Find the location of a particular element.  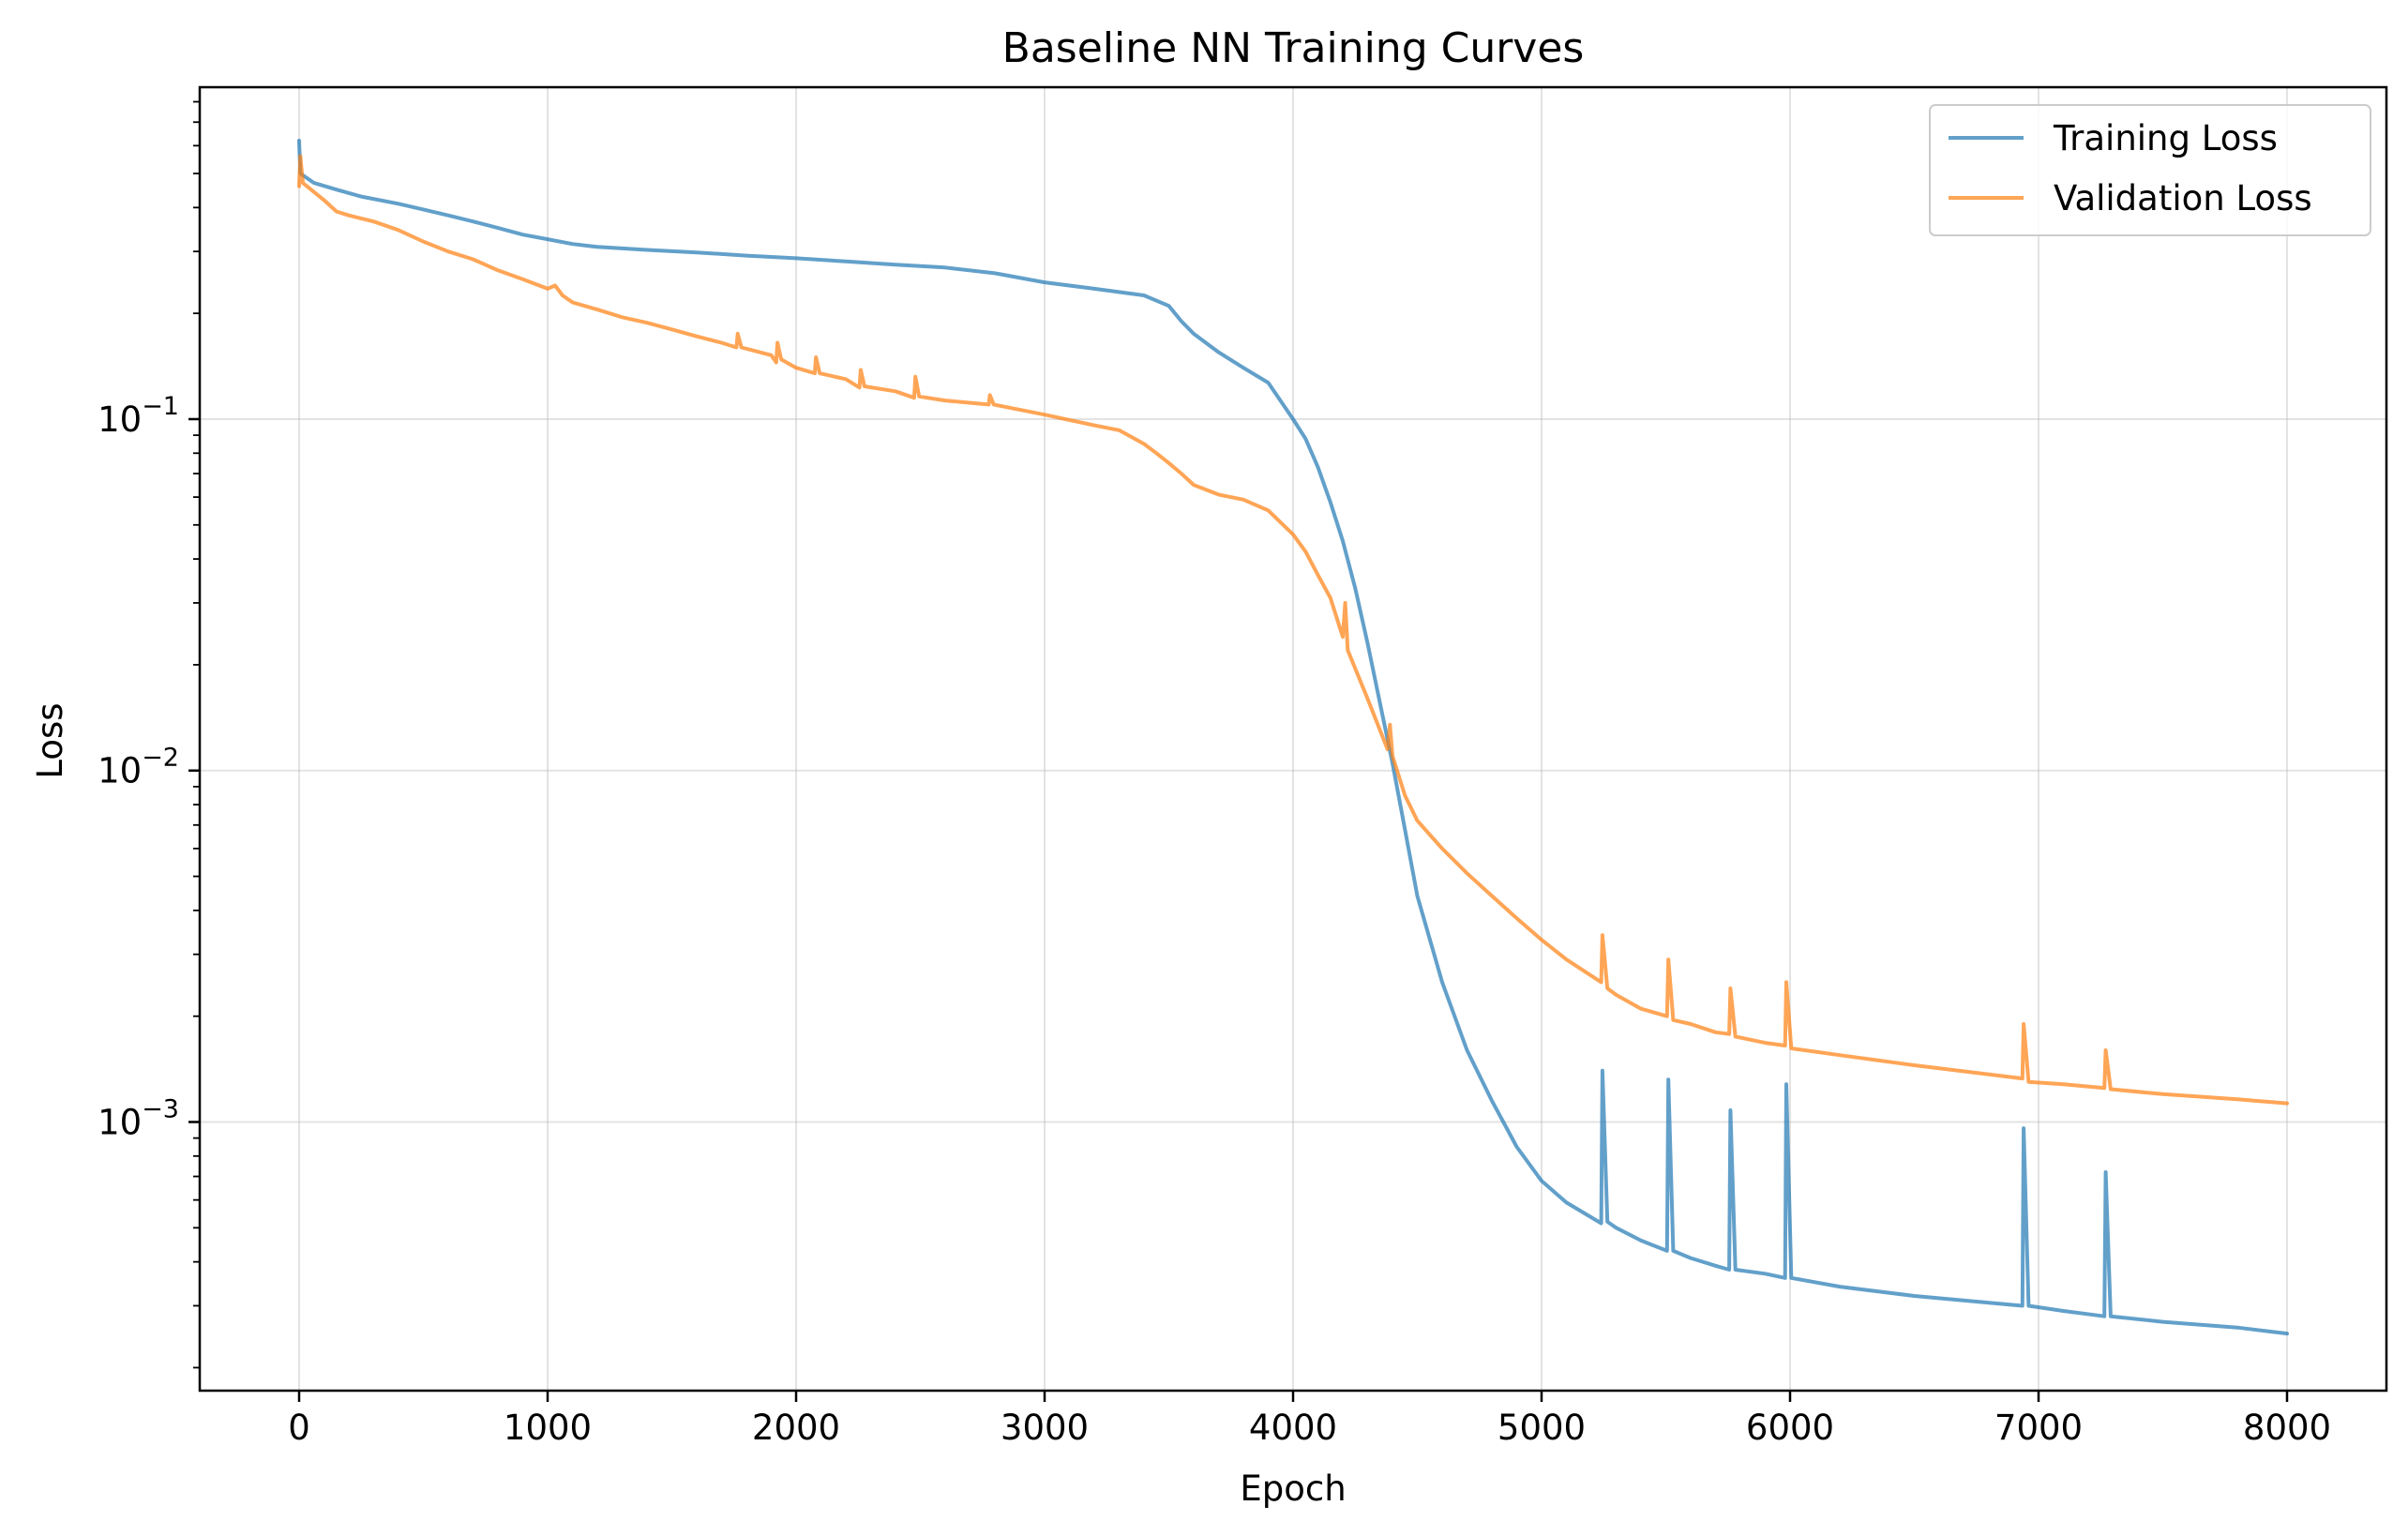

x-tick-label: 5000 is located at coordinates (1541, 1428).